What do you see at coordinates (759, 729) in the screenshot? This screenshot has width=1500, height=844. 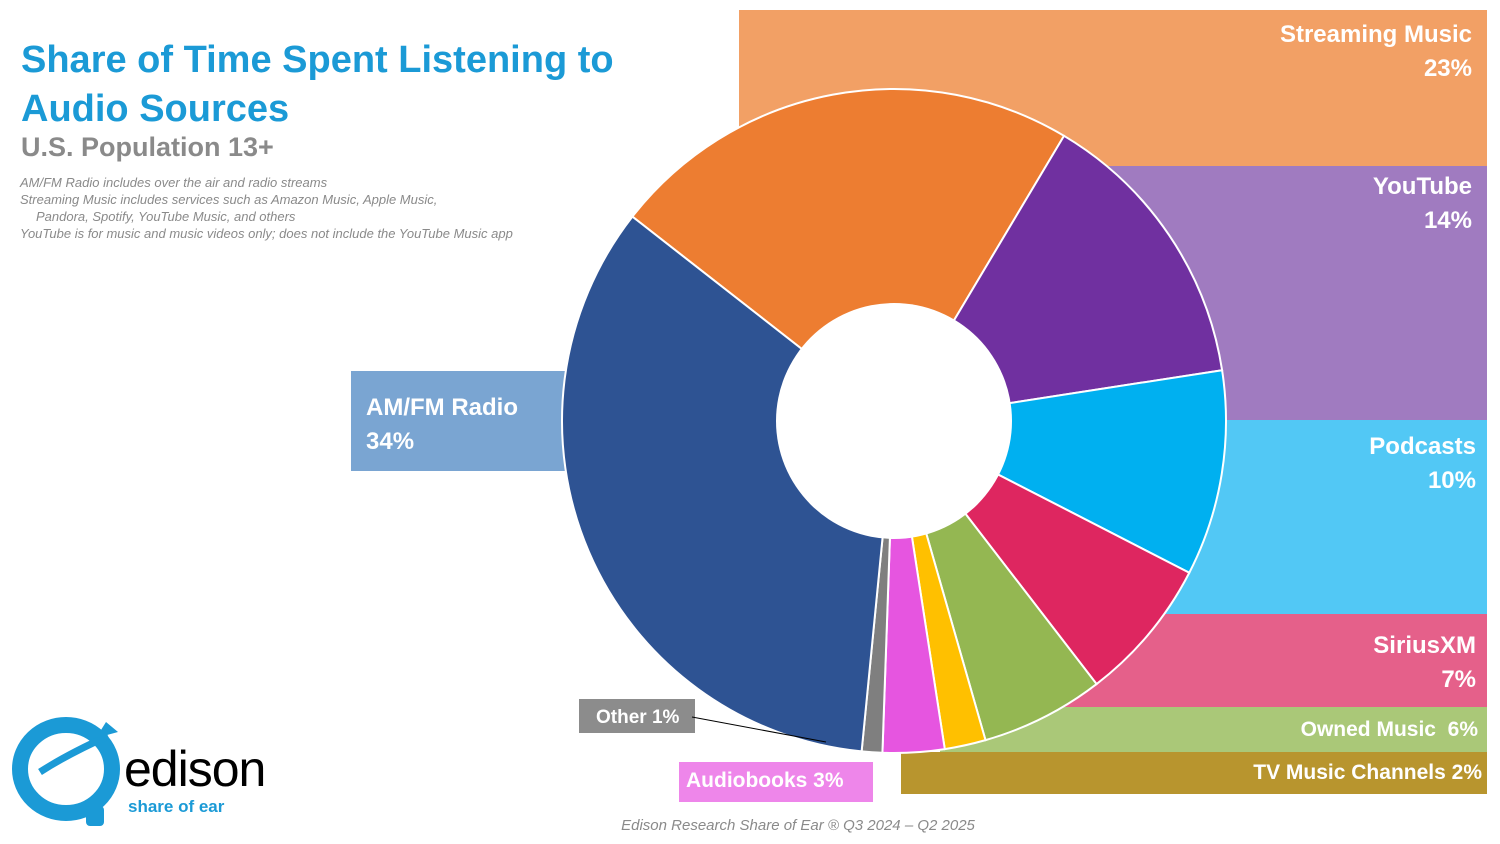 I see `other-leader-line` at bounding box center [759, 729].